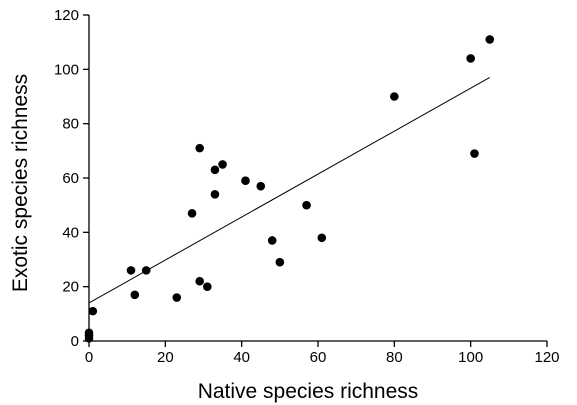 The width and height of the screenshot is (577, 405). Describe the element at coordinates (241, 357) in the screenshot. I see `x-tick-label: 40` at that location.